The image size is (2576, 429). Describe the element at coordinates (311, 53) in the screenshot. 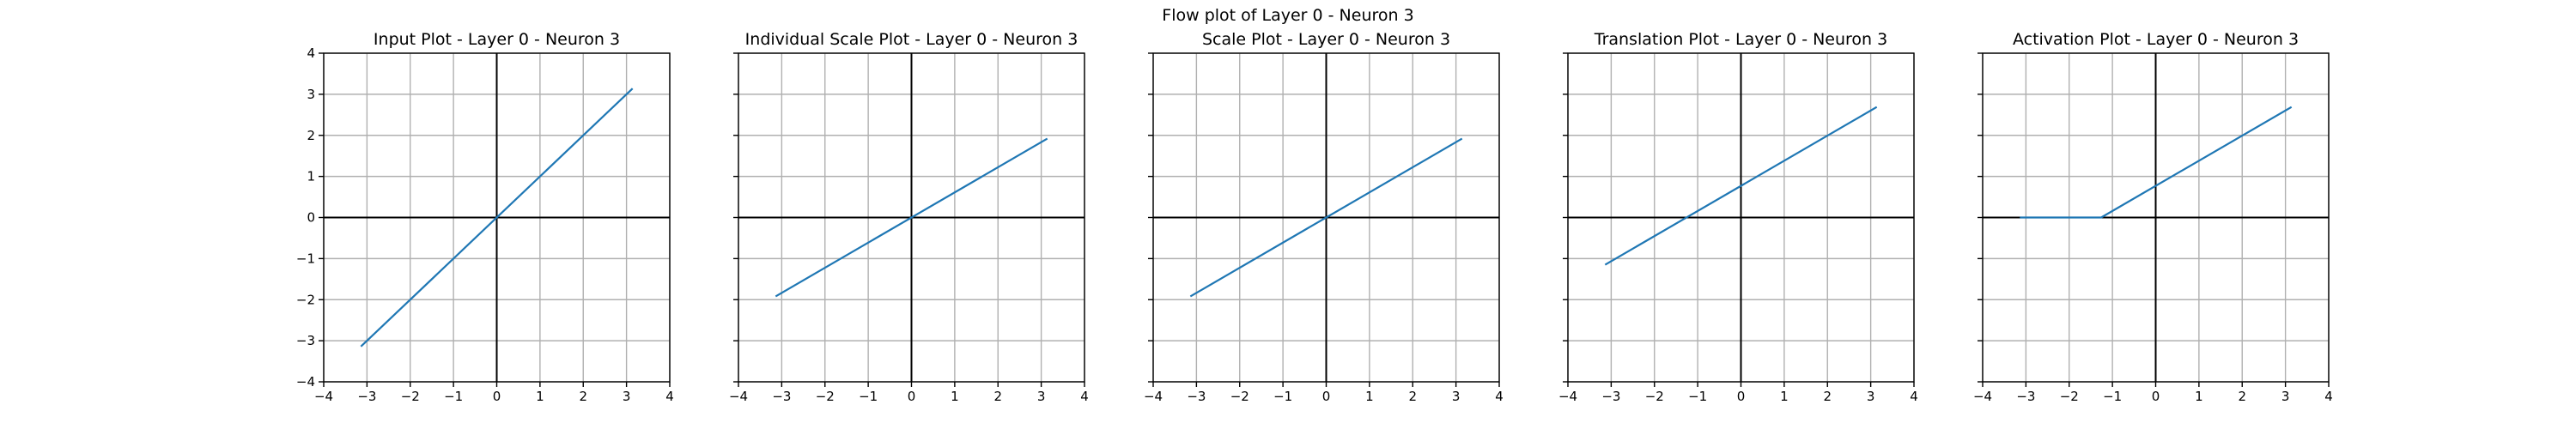

I see `y-tick-label: 4` at that location.